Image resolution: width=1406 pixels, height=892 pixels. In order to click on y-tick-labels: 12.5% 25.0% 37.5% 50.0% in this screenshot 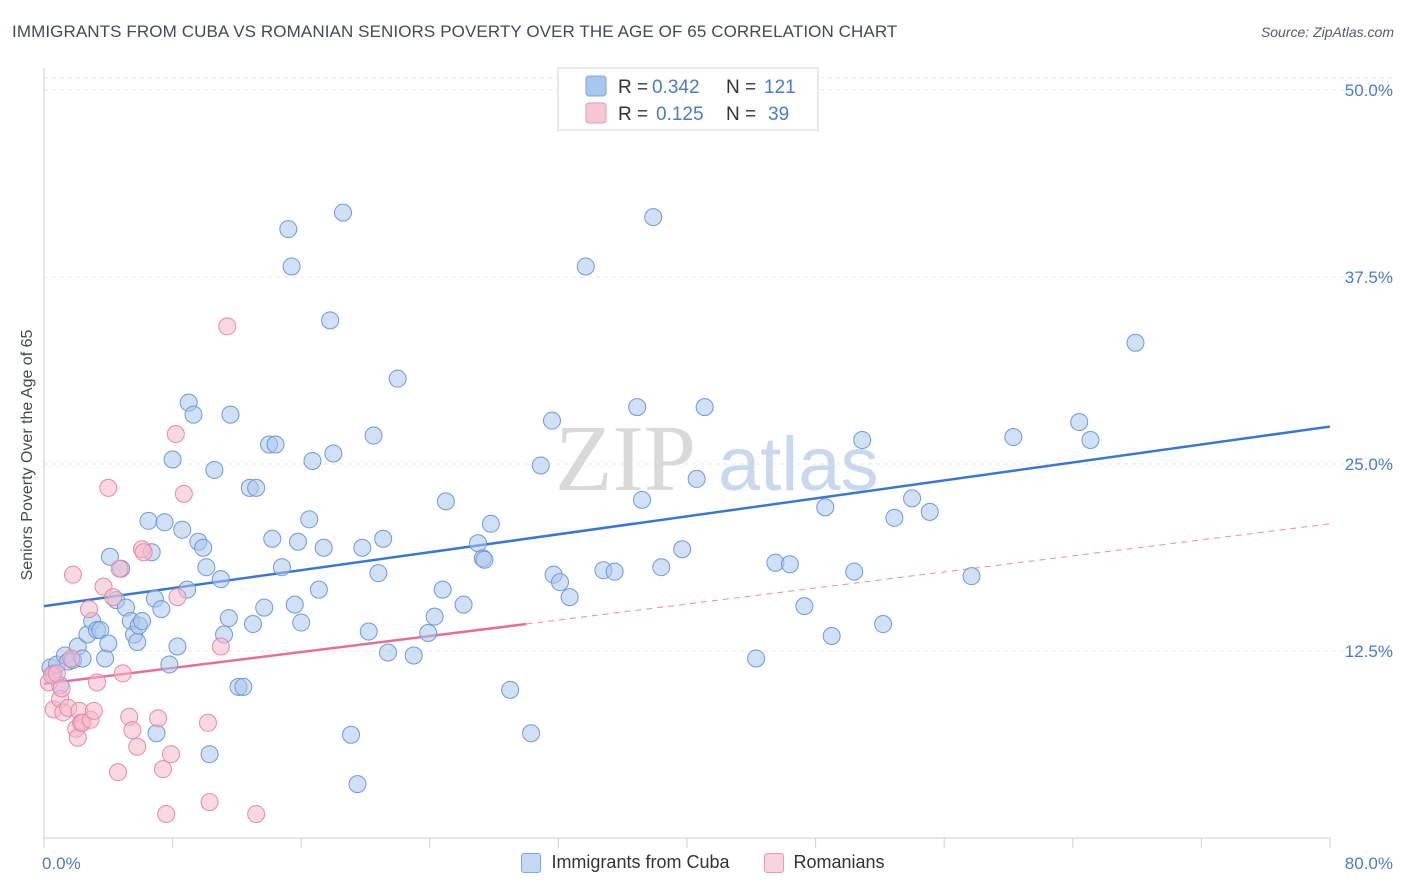, I will do `click(1369, 371)`.